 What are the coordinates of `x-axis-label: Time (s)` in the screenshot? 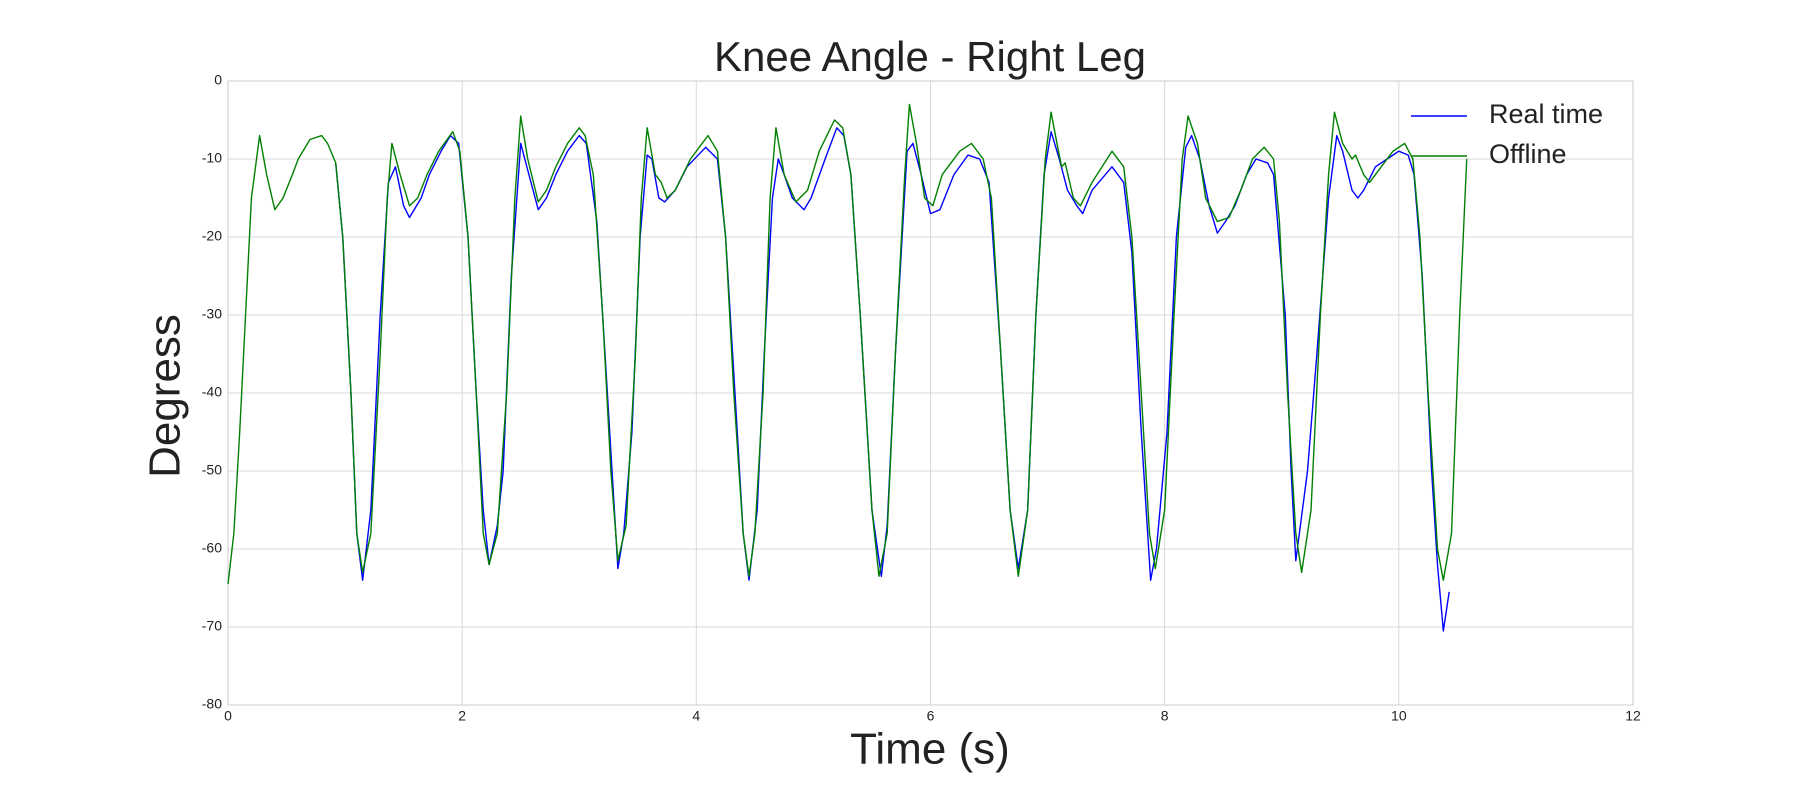 It's located at (930, 749).